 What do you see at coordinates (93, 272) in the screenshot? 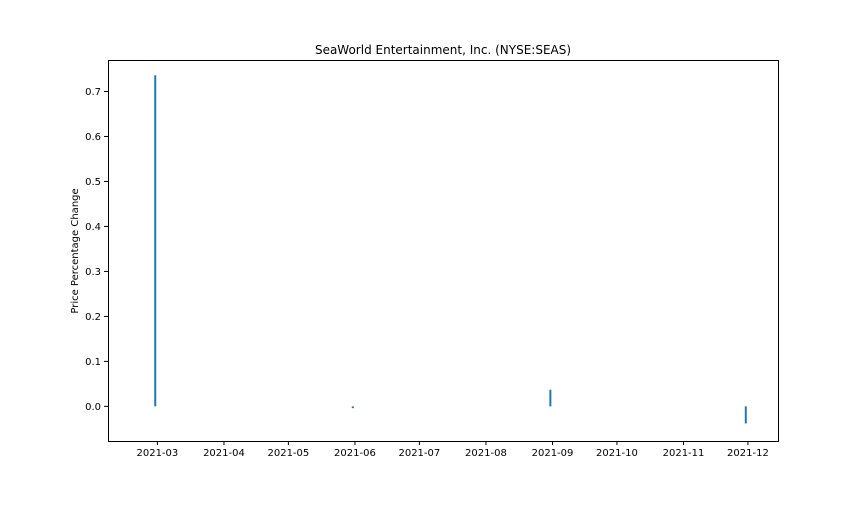
I see `y-tick-label: 0.3` at bounding box center [93, 272].